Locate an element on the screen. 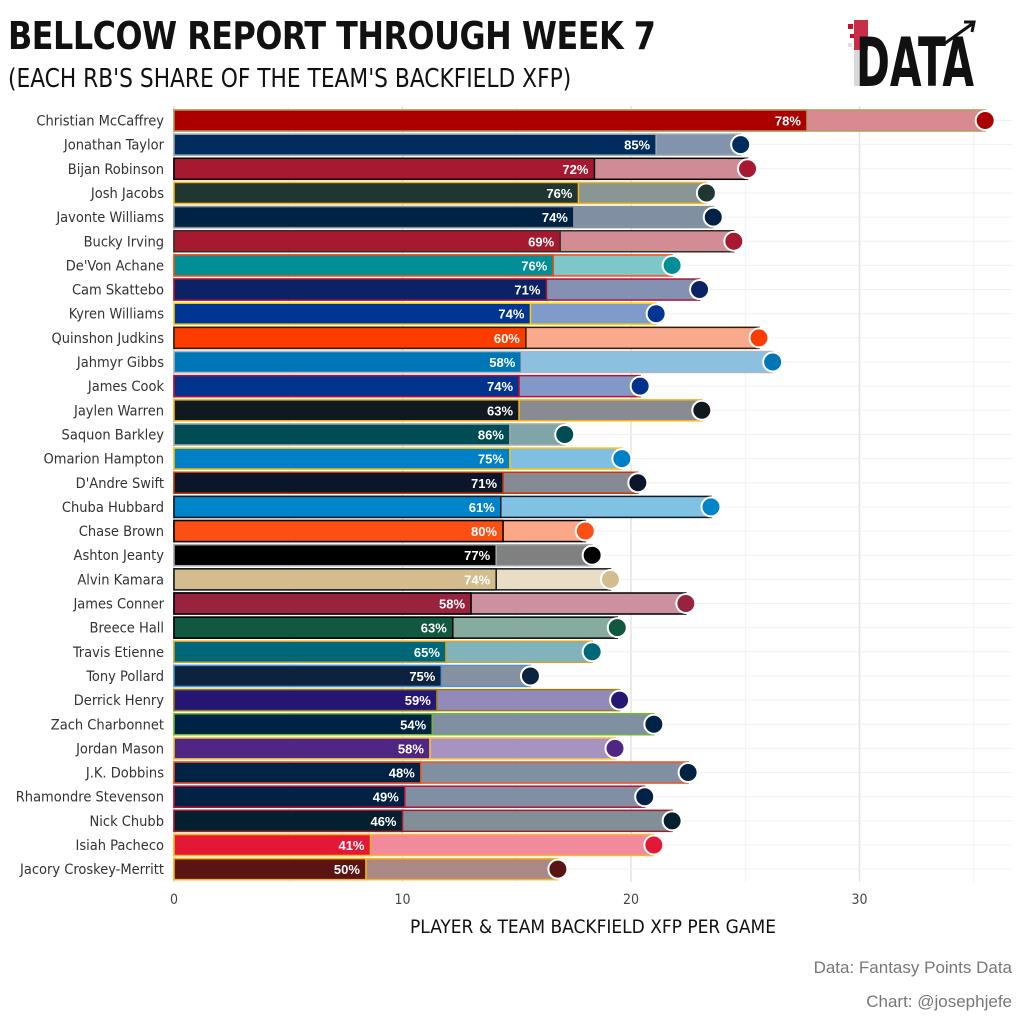  player-name-label: Jaylen Warren is located at coordinates (118, 411).